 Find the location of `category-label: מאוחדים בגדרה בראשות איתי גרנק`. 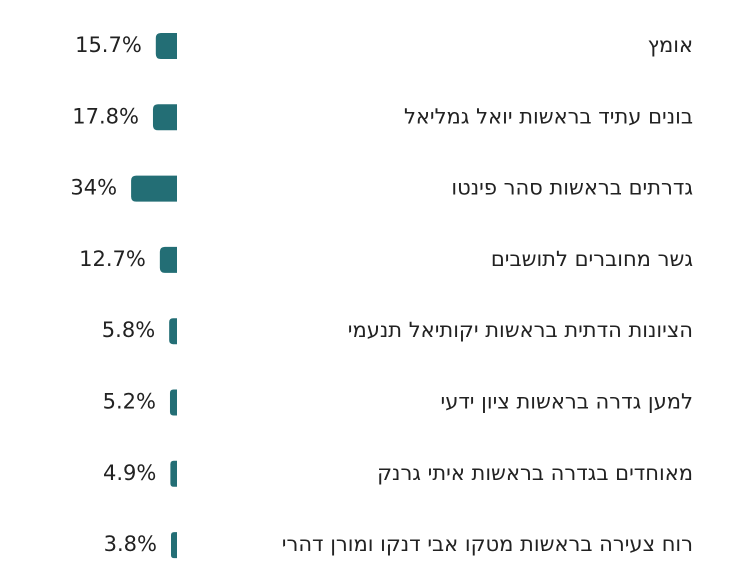

category-label: מאוחדים בגדרה בראשות איתי גרנק is located at coordinates (535, 473).